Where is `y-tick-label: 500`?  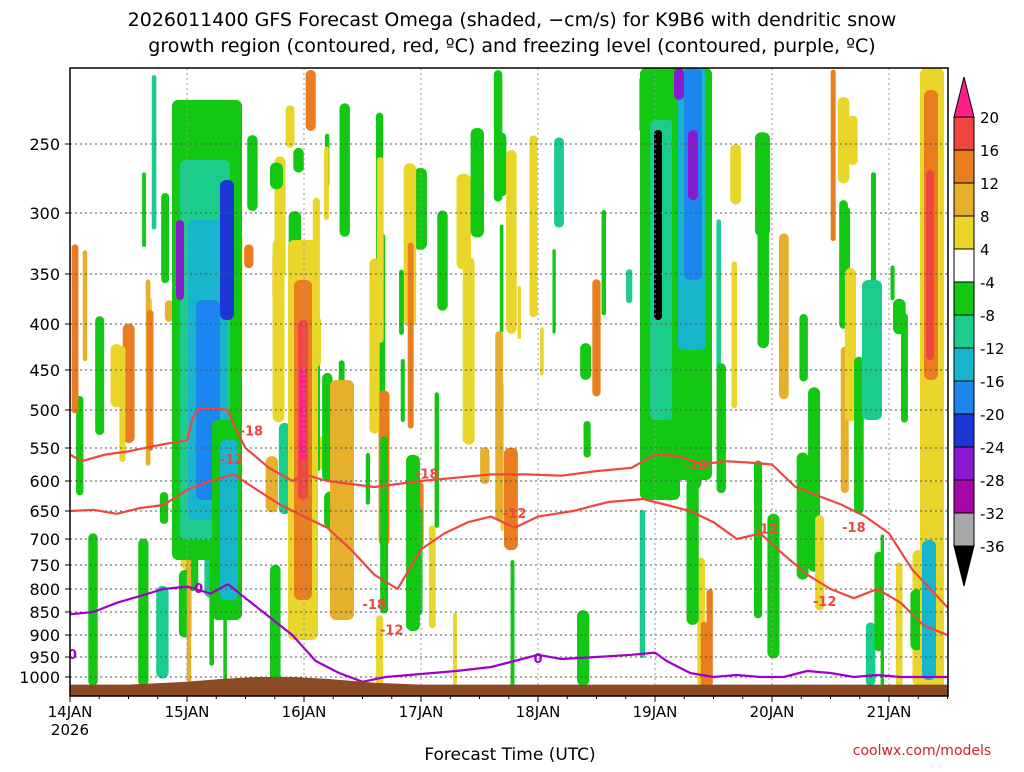 y-tick-label: 500 is located at coordinates (44, 410).